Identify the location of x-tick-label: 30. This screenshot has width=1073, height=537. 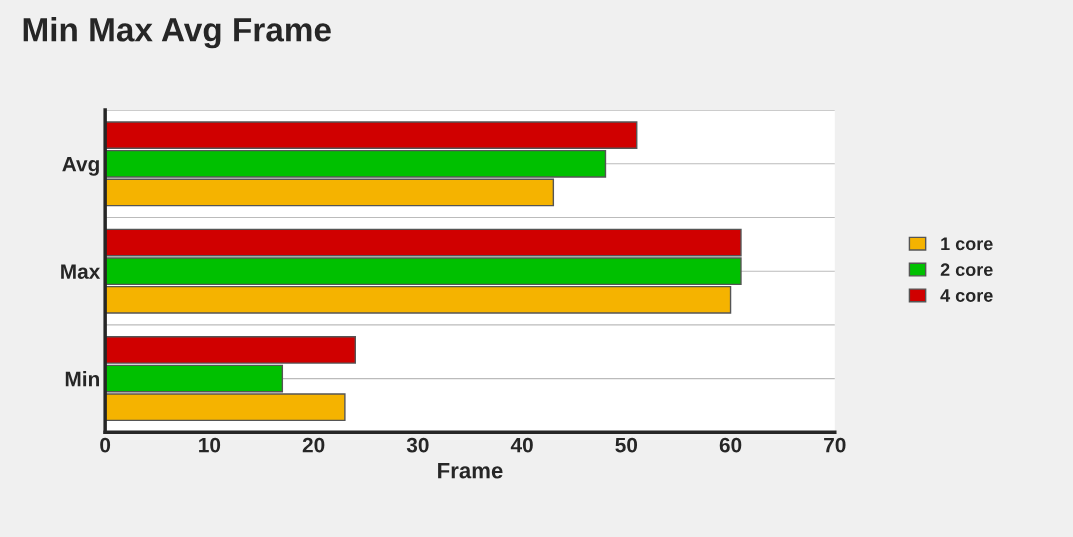
(417, 445).